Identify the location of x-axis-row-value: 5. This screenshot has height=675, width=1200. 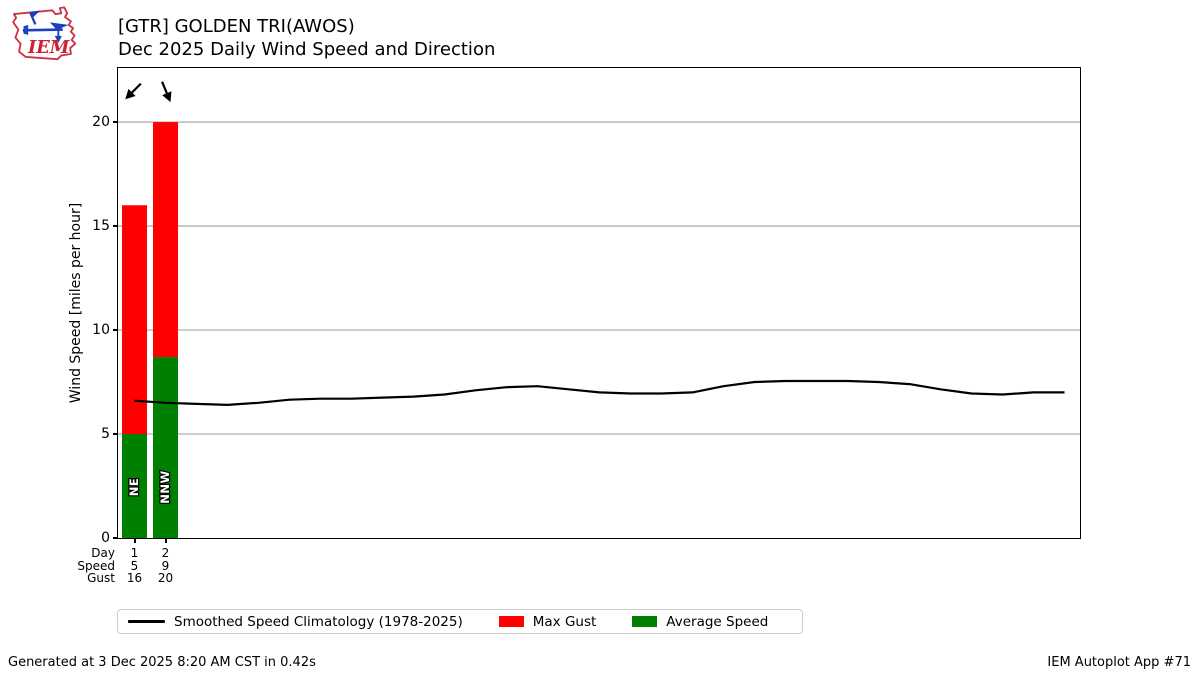
(134, 565).